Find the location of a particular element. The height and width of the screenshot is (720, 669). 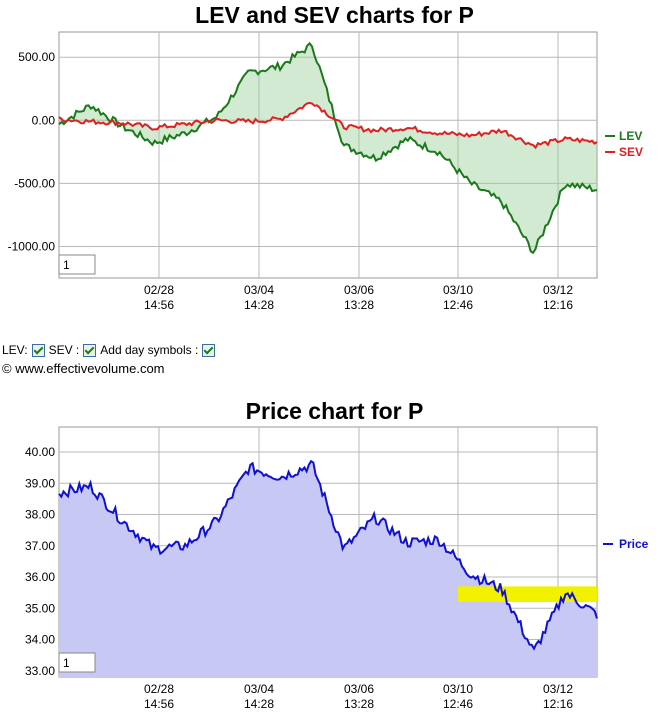

y-tick-label: 35.00 is located at coordinates (40, 608).